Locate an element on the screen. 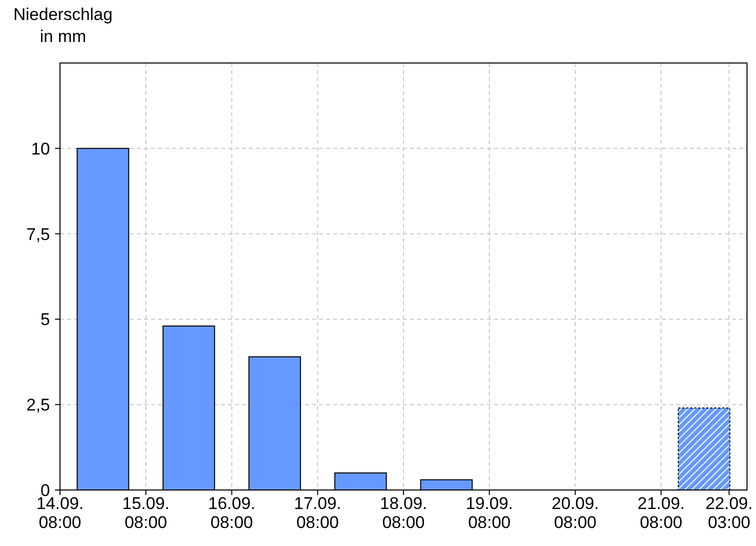  y-tick-label: 7,5 is located at coordinates (38, 234).